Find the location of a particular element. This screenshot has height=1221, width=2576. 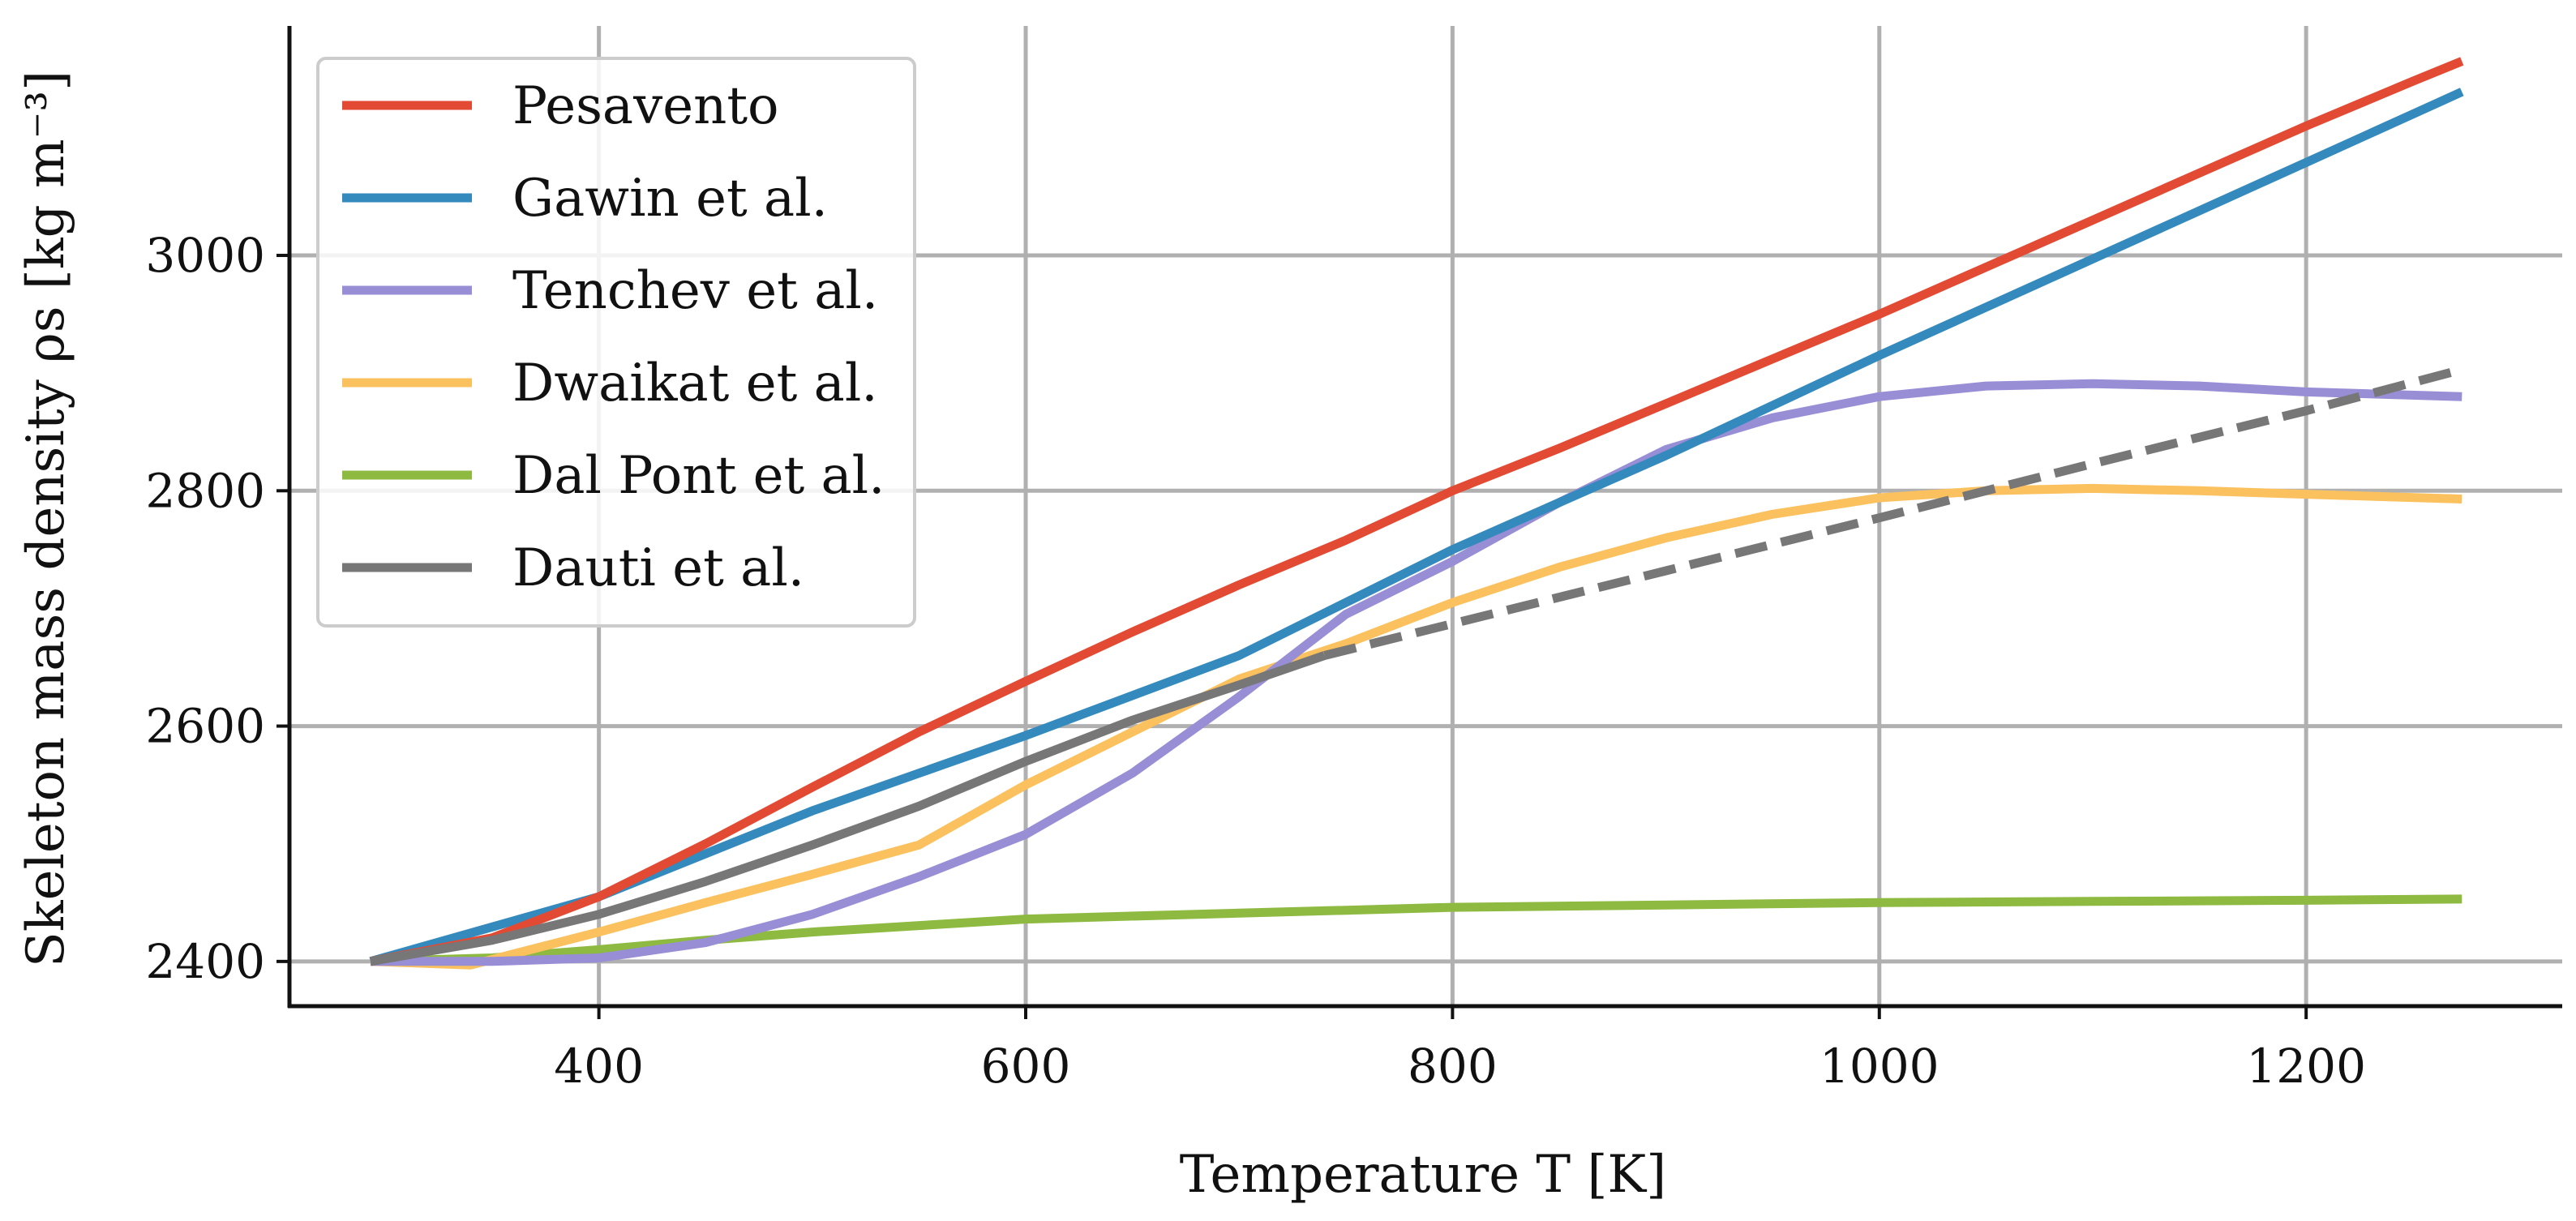

legend-label: Tenchev et al. is located at coordinates (695, 291).